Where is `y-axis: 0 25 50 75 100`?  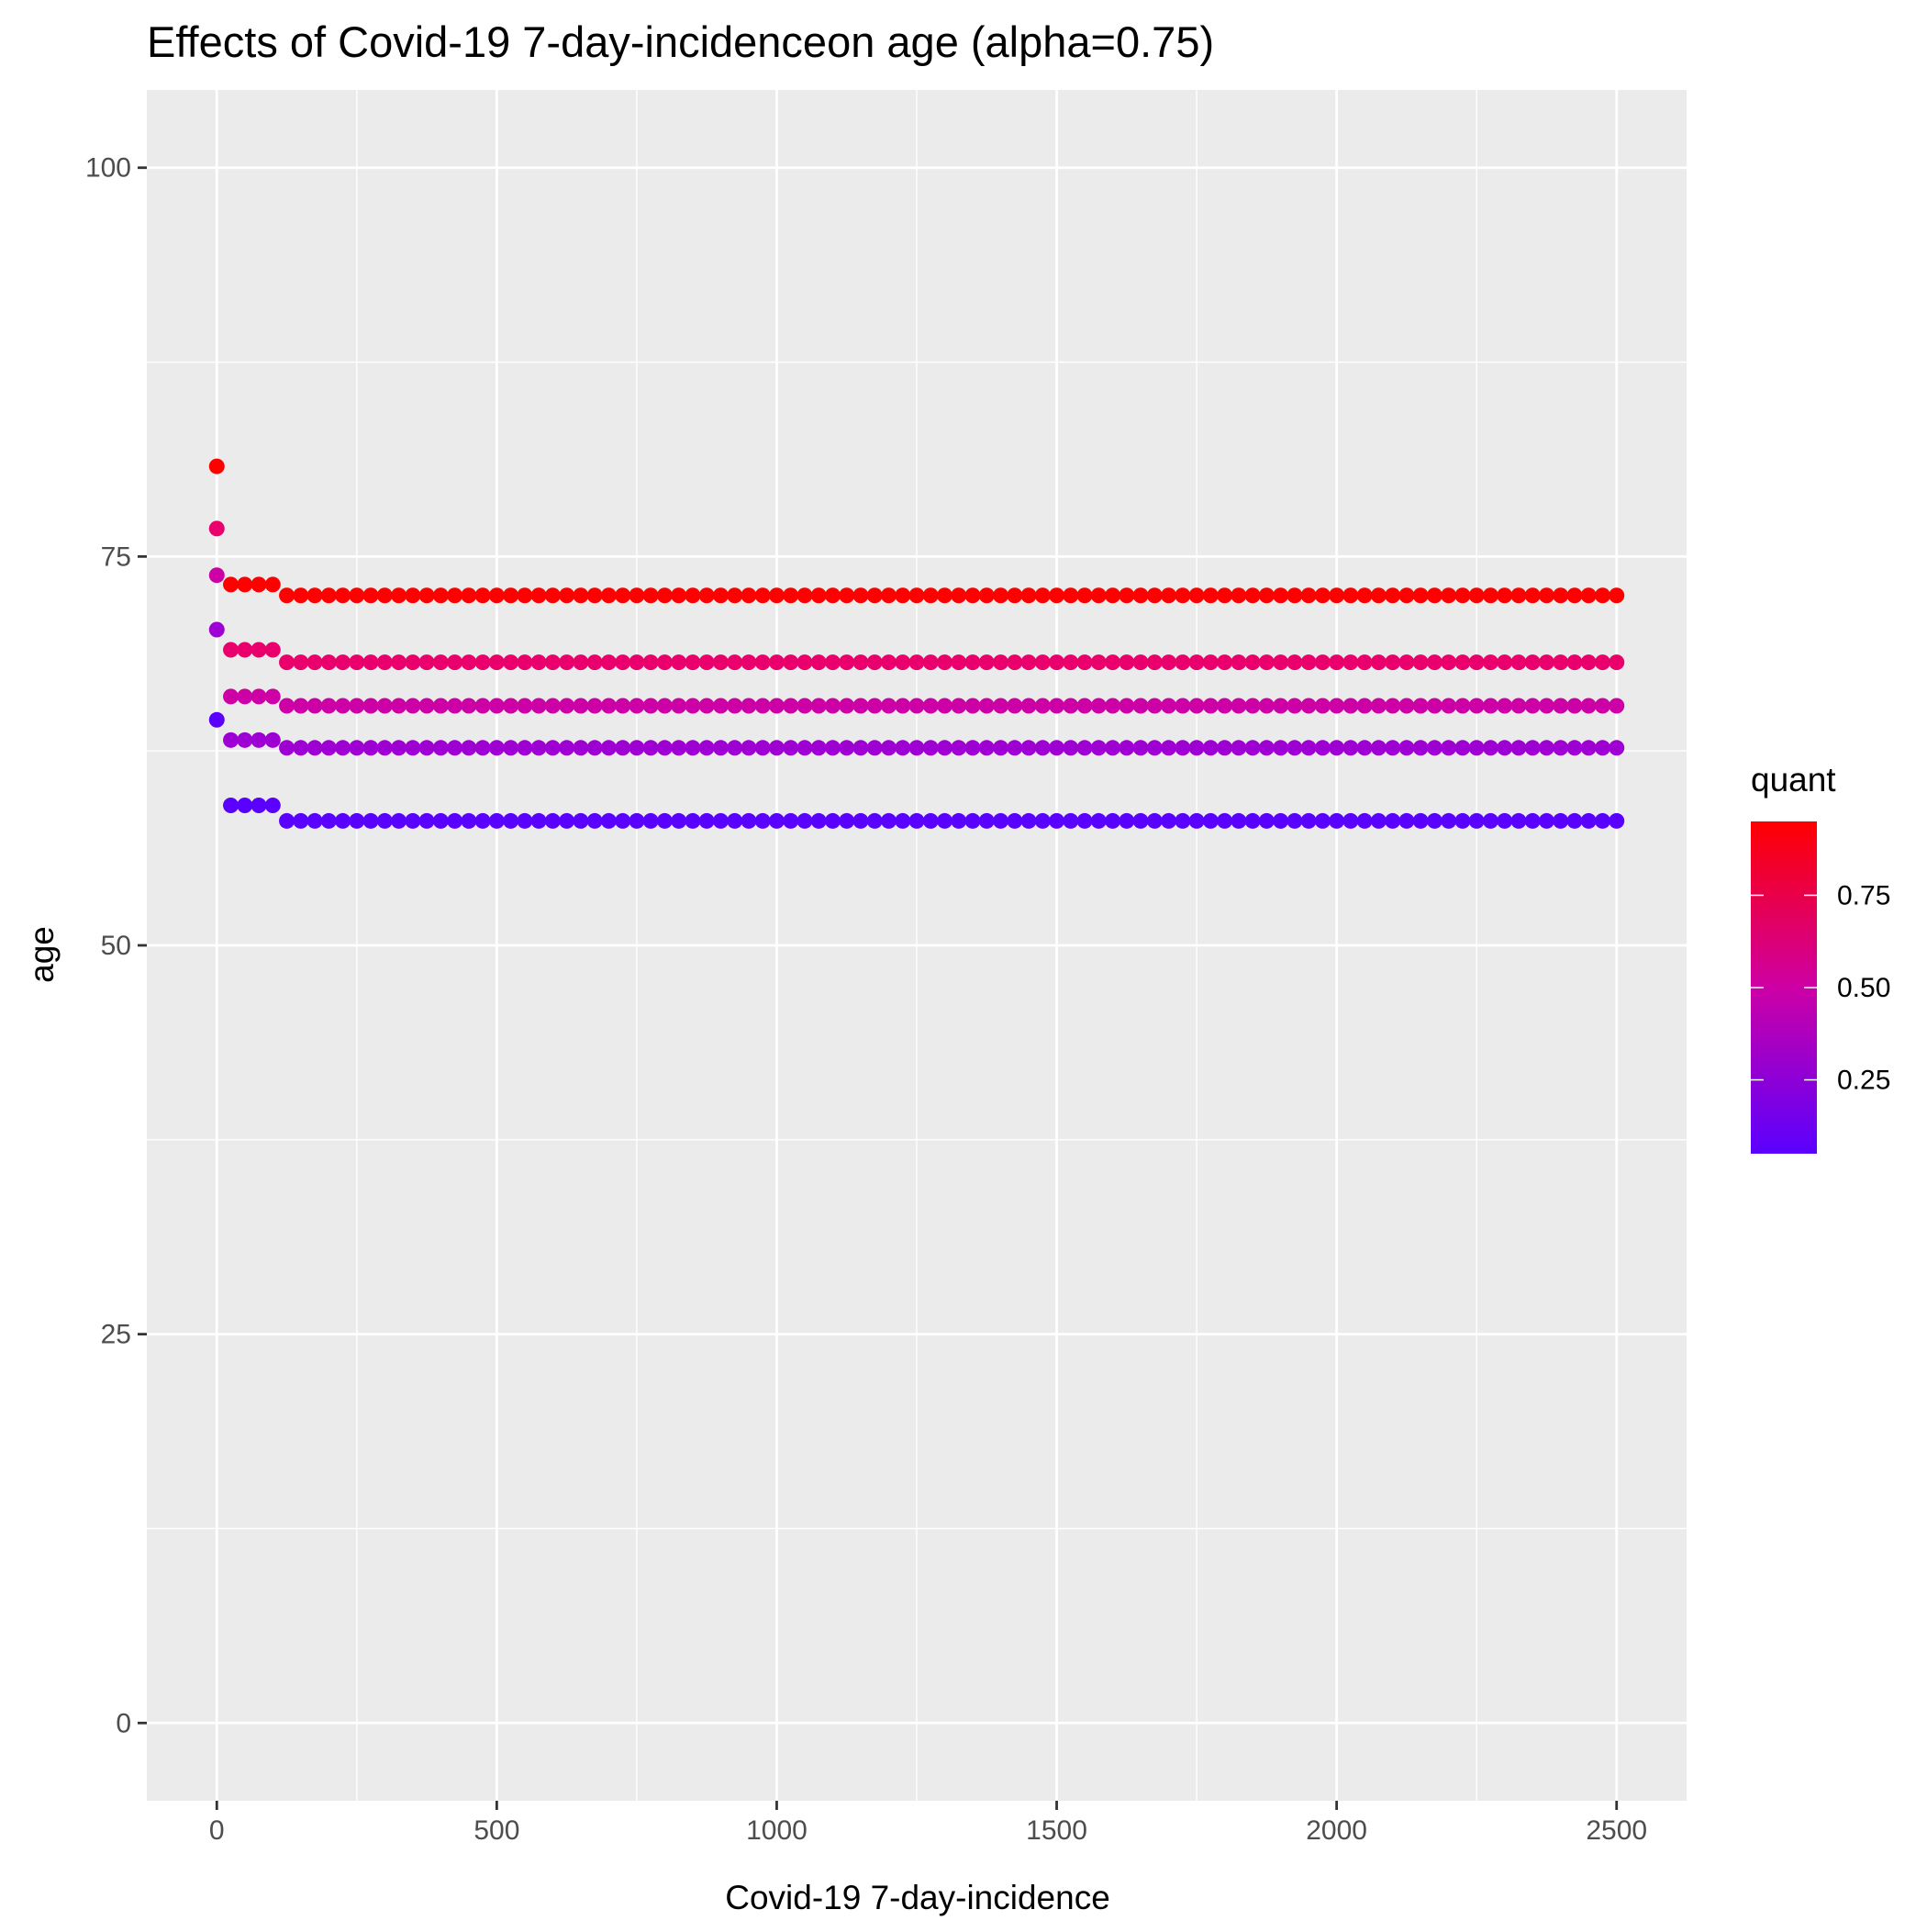
y-axis: 0 25 50 75 100 is located at coordinates (116, 946).